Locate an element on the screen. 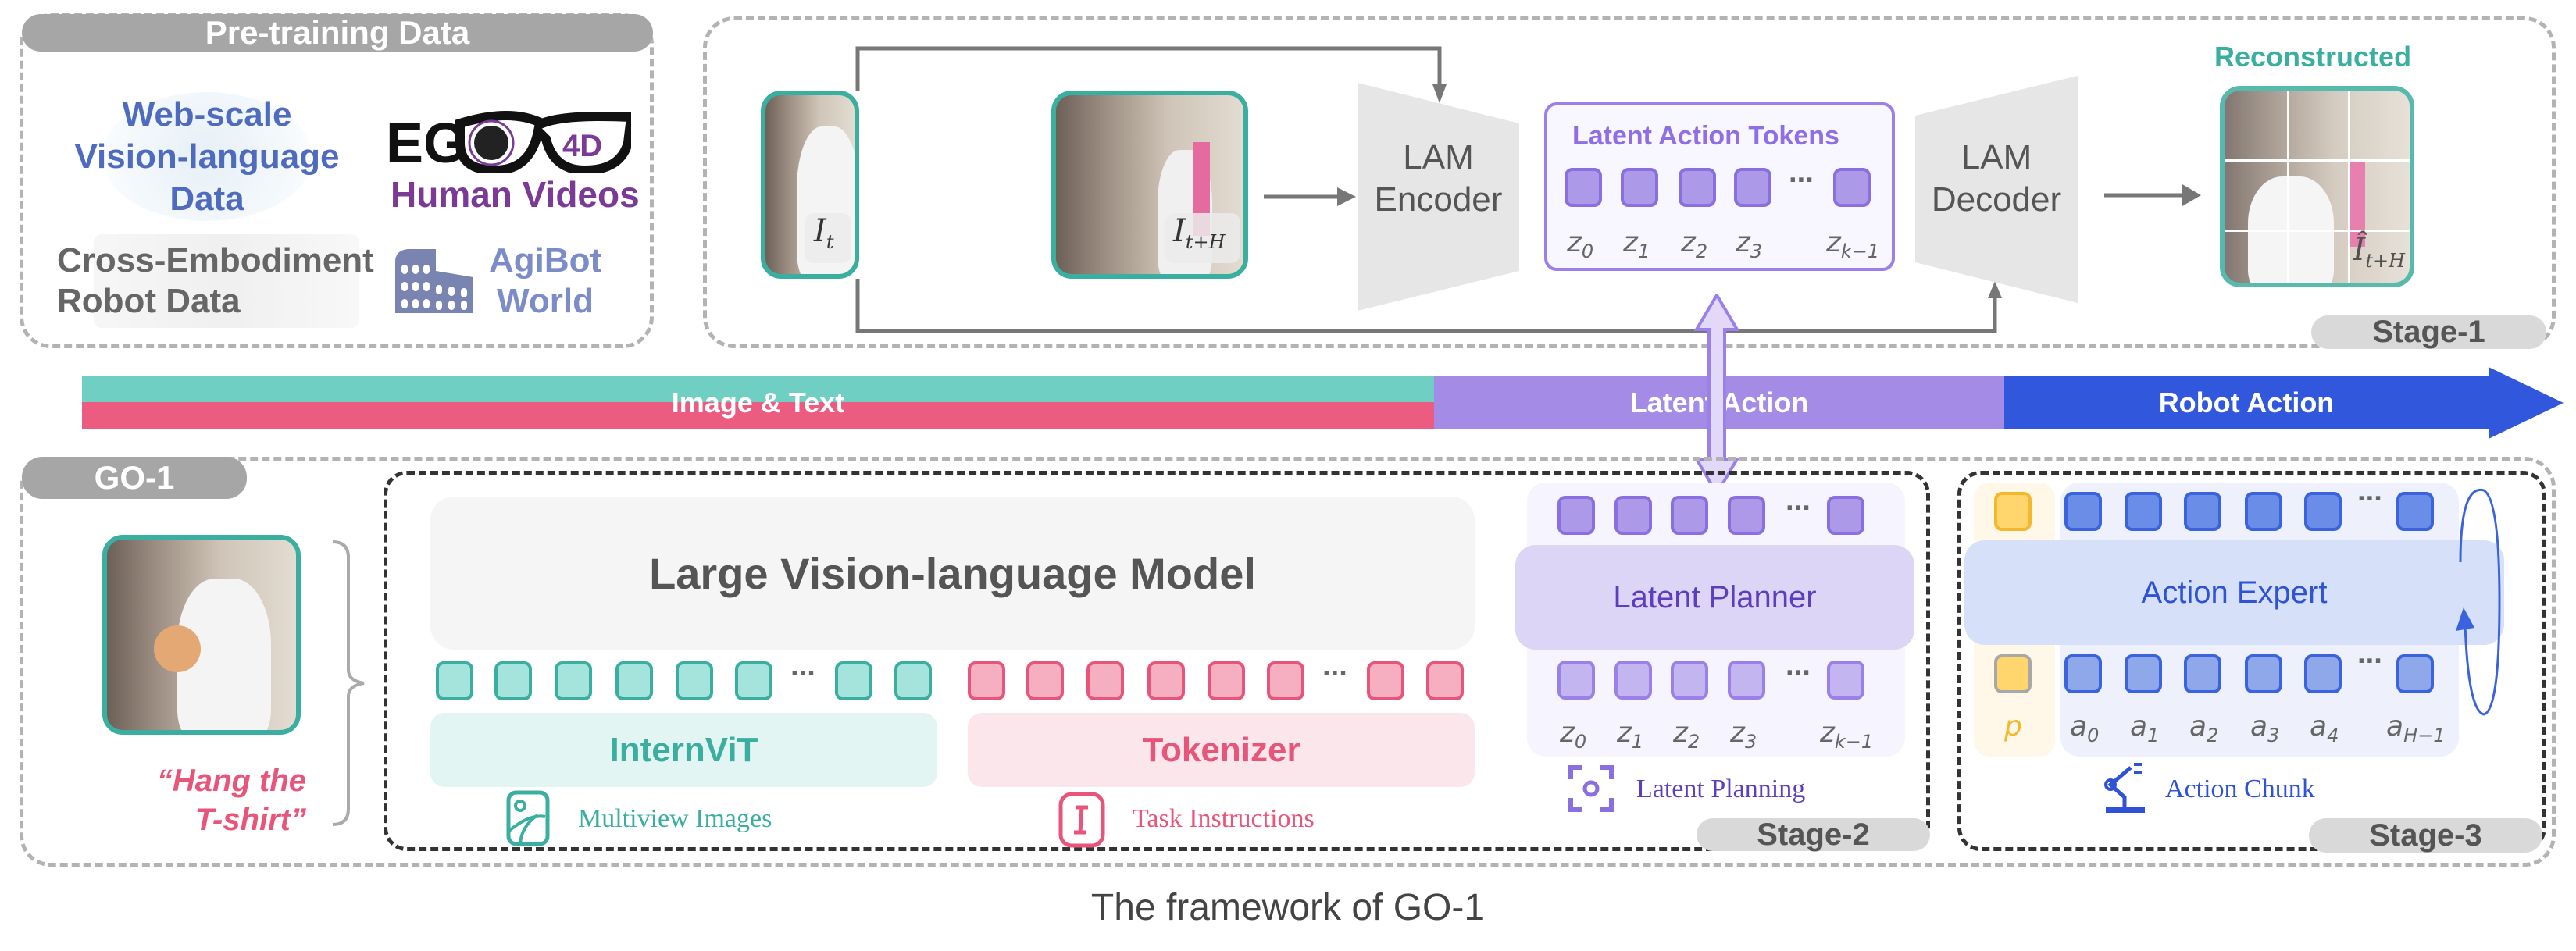 The height and width of the screenshot is (951, 2576). agibot-world-label: AgiBot World is located at coordinates (545, 281).